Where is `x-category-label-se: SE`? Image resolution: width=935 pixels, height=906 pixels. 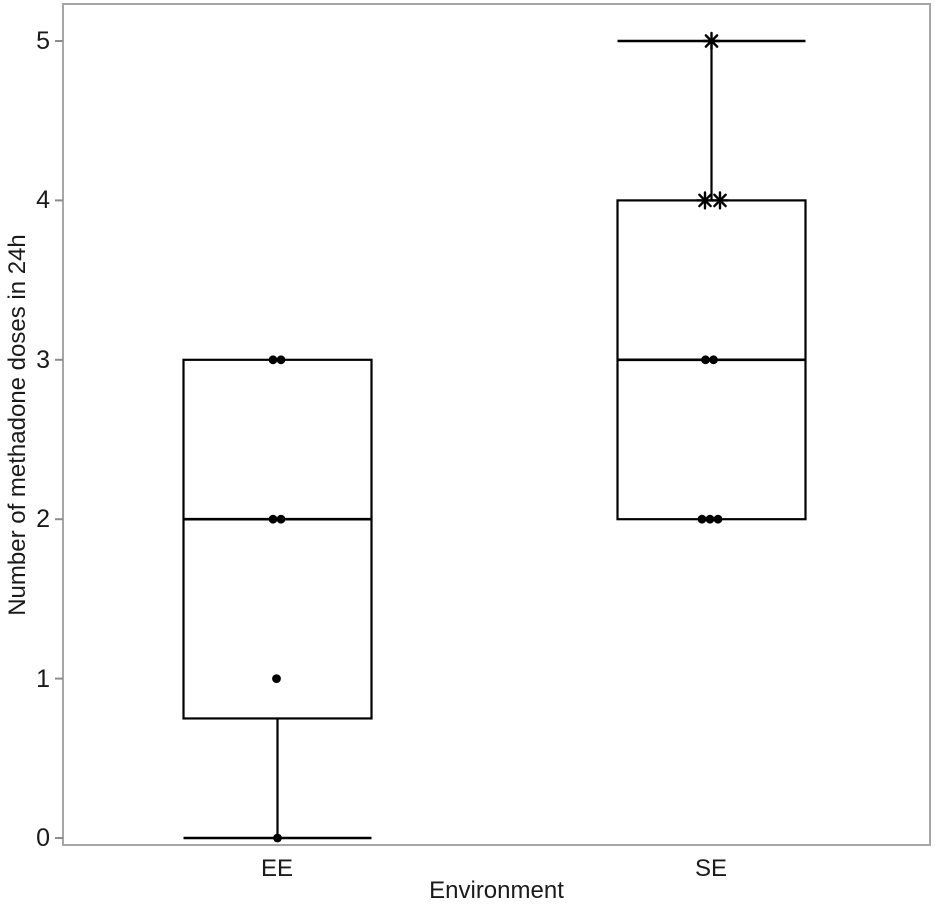 x-category-label-se: SE is located at coordinates (711, 868).